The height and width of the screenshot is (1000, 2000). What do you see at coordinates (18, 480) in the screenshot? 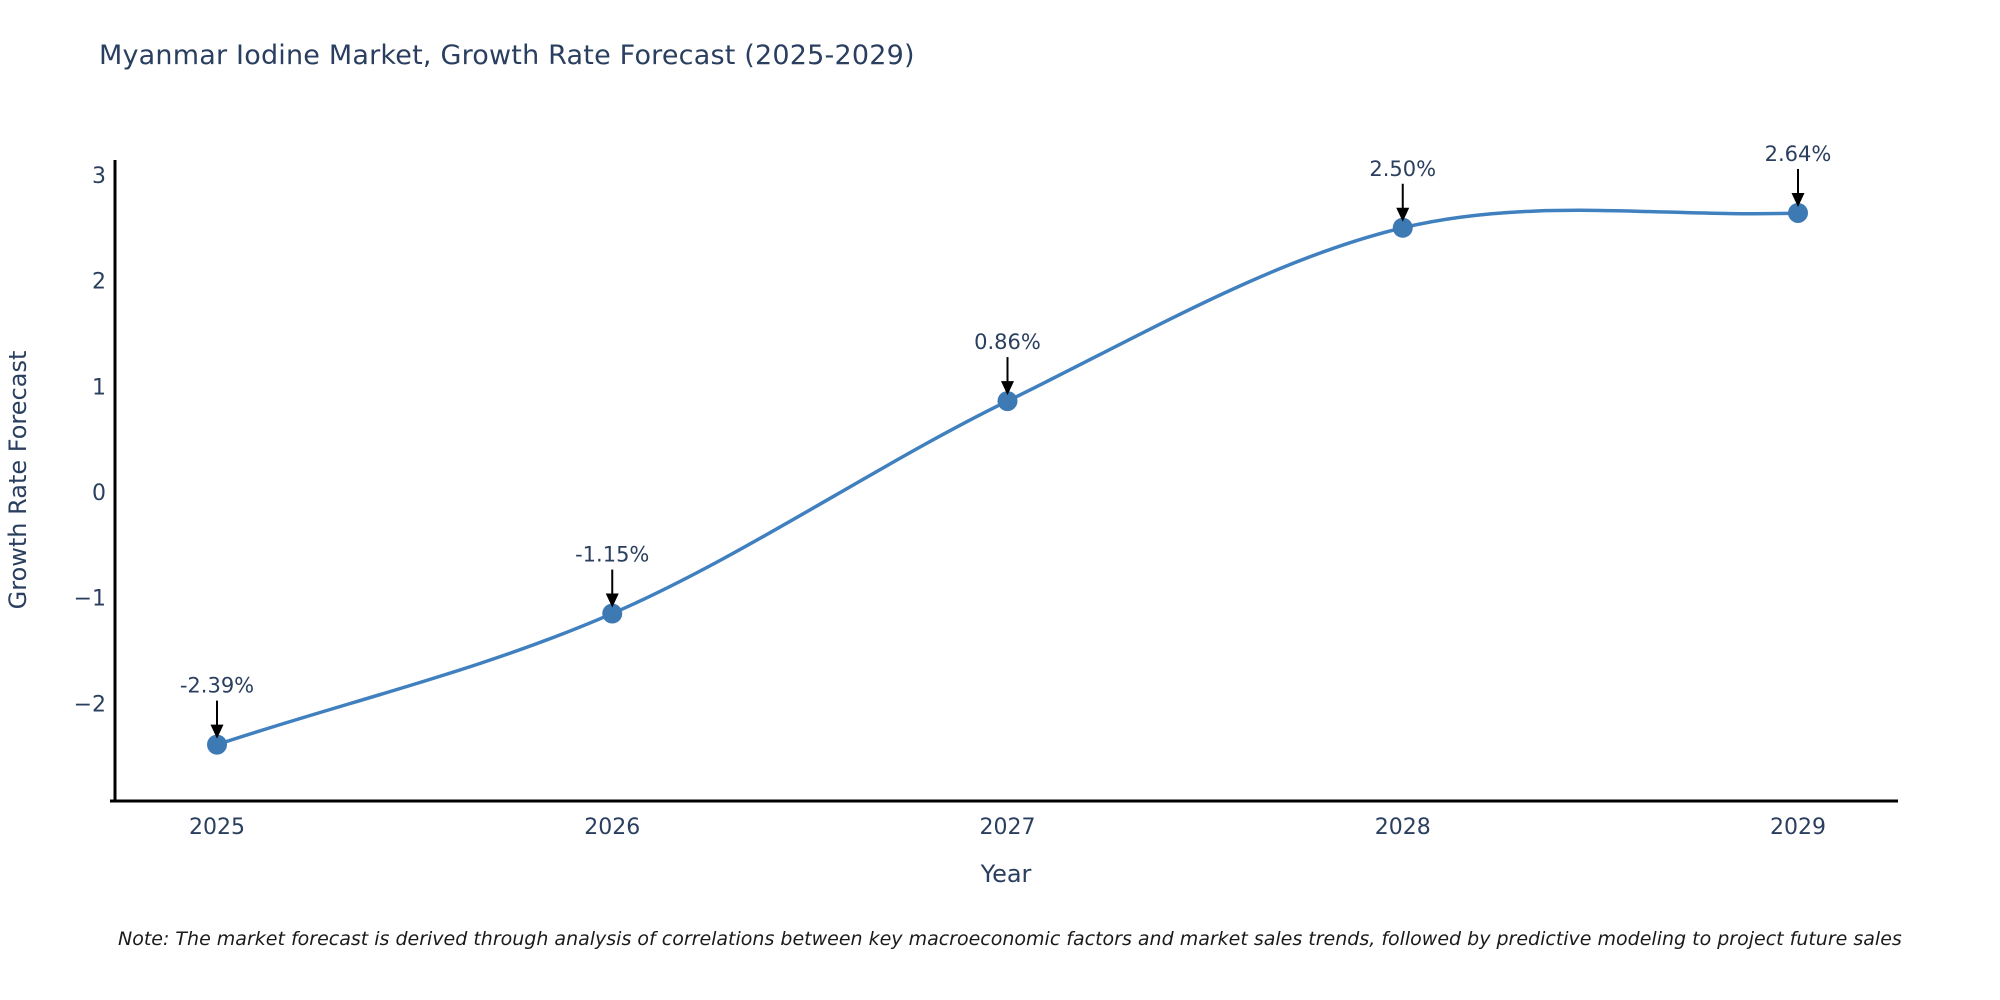
I see `y-axis-title: Growth Rate Forecast` at bounding box center [18, 480].